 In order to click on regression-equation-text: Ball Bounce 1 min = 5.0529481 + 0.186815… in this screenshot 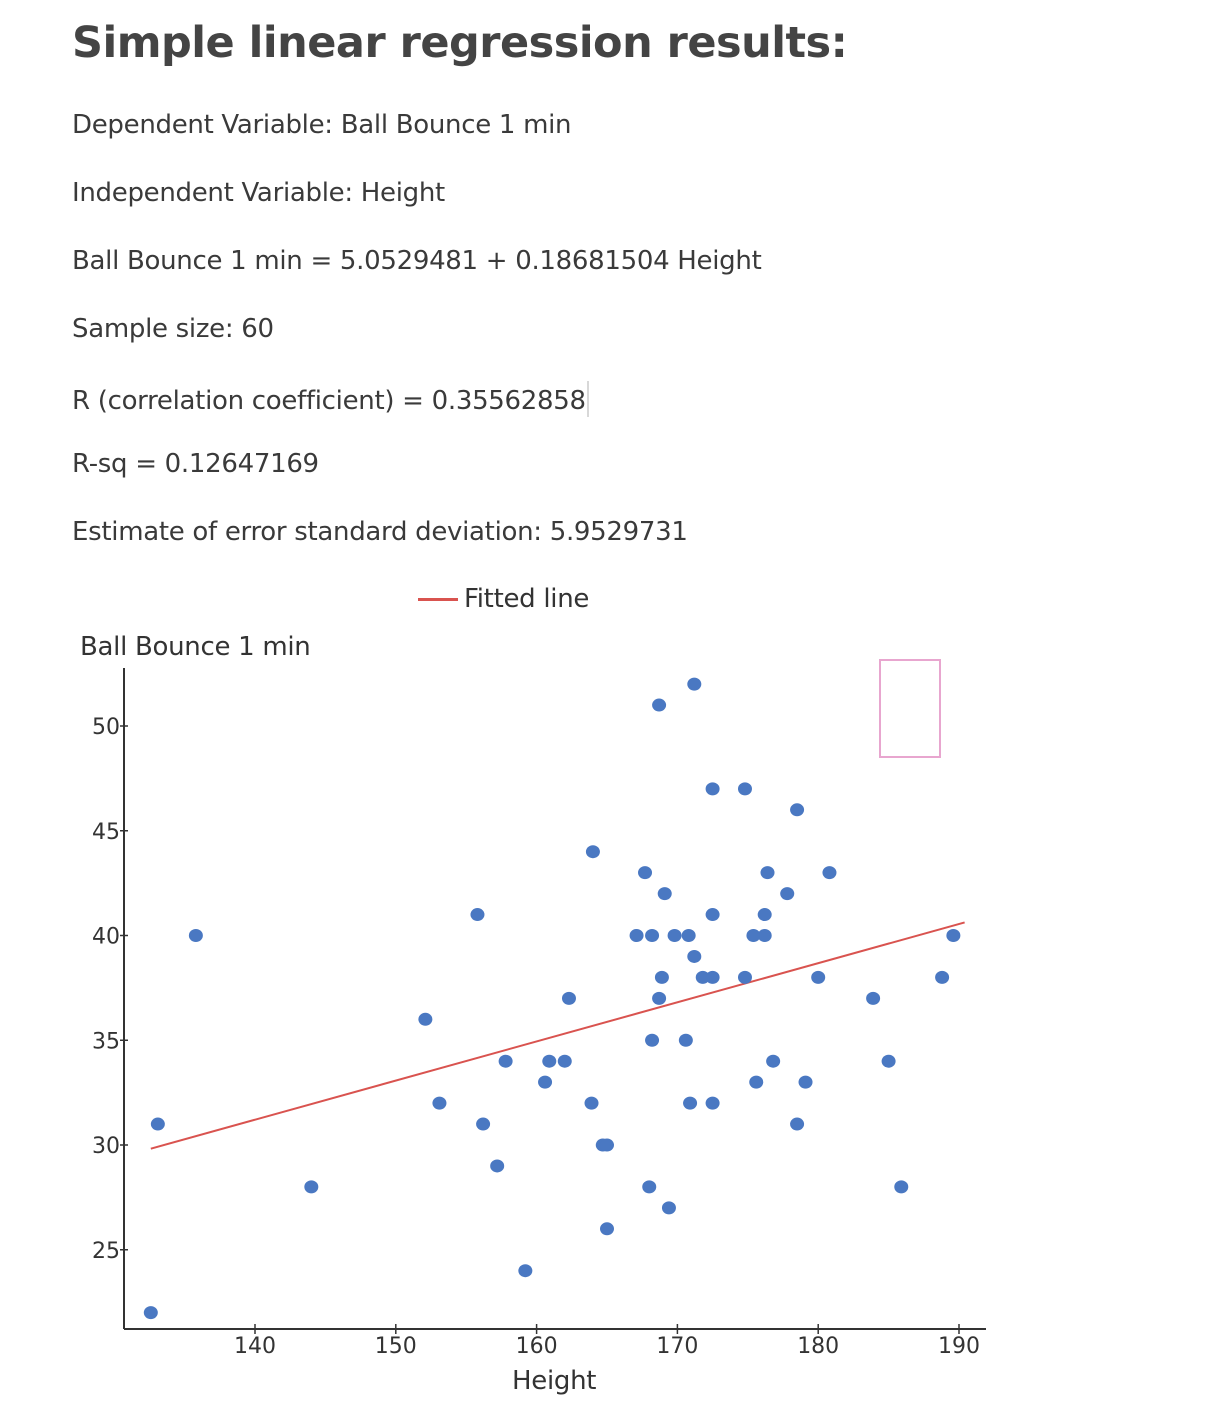, I will do `click(417, 261)`.